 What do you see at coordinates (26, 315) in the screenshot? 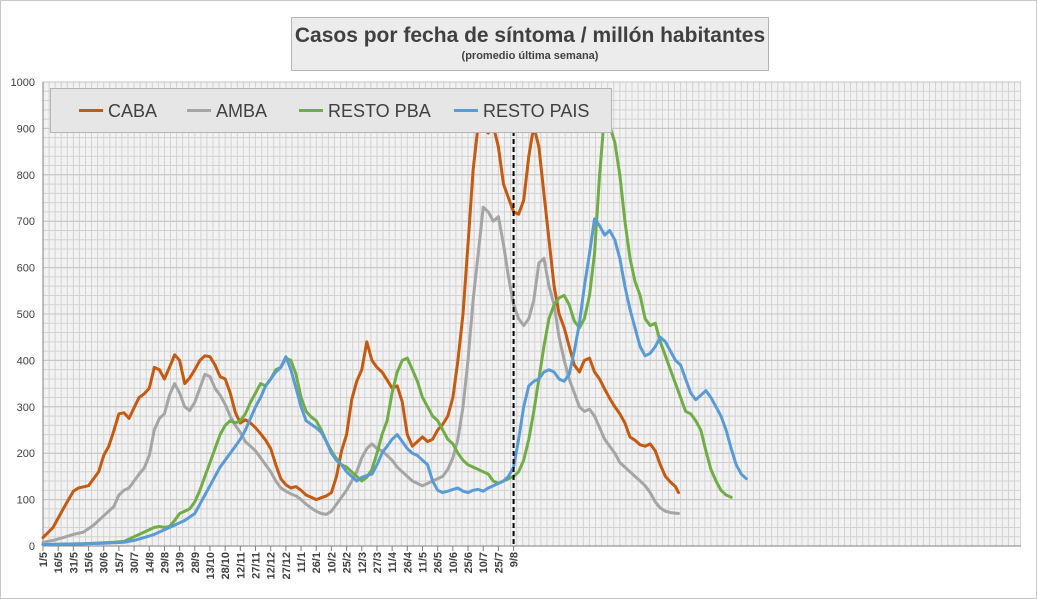
I see `y-tick-label: 500` at bounding box center [26, 315].